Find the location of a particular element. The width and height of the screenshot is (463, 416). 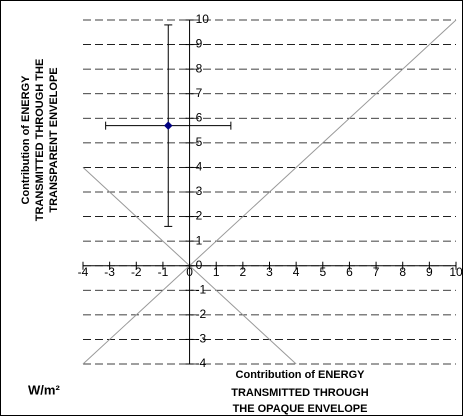

y-tick-label: 0 is located at coordinates (199, 265).